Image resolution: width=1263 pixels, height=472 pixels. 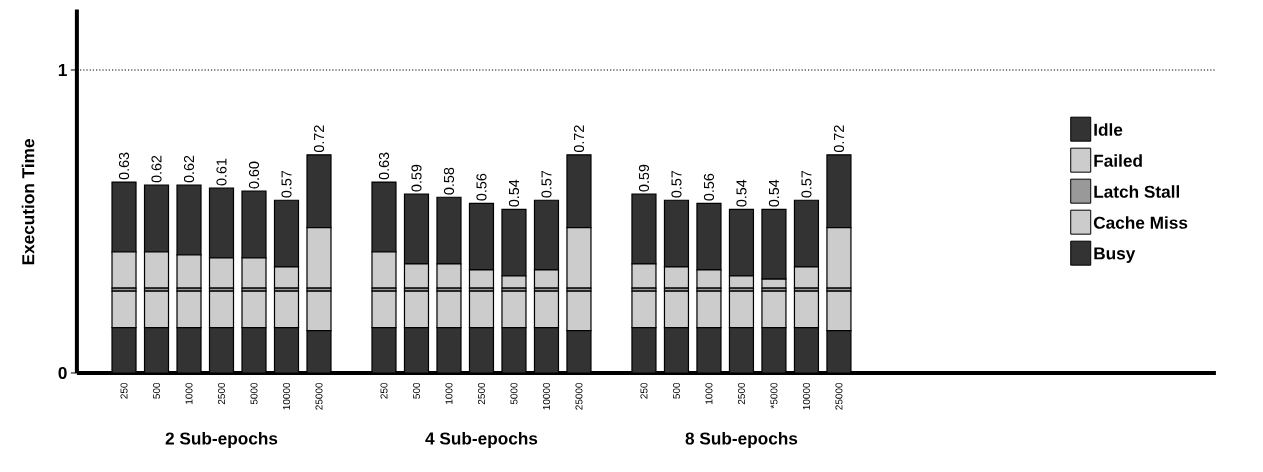 What do you see at coordinates (254, 175) in the screenshot?
I see `total-label: 0.60` at bounding box center [254, 175].